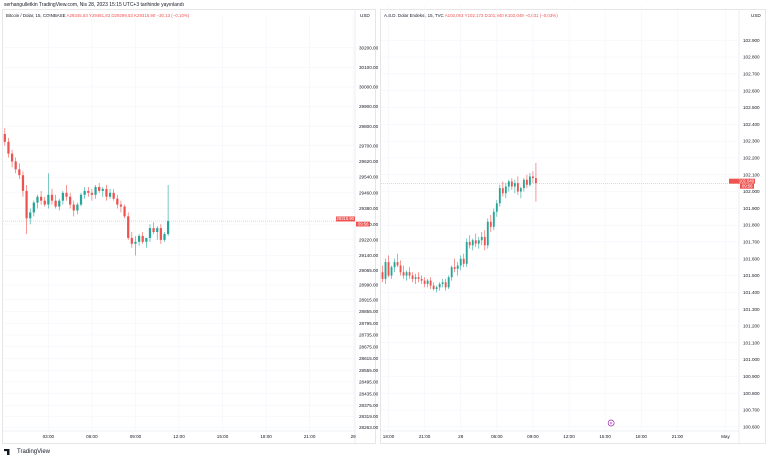 Image resolution: width=768 pixels, height=458 pixels. What do you see at coordinates (751, 342) in the screenshot?
I see `y-tick-label: 101.100` at bounding box center [751, 342].